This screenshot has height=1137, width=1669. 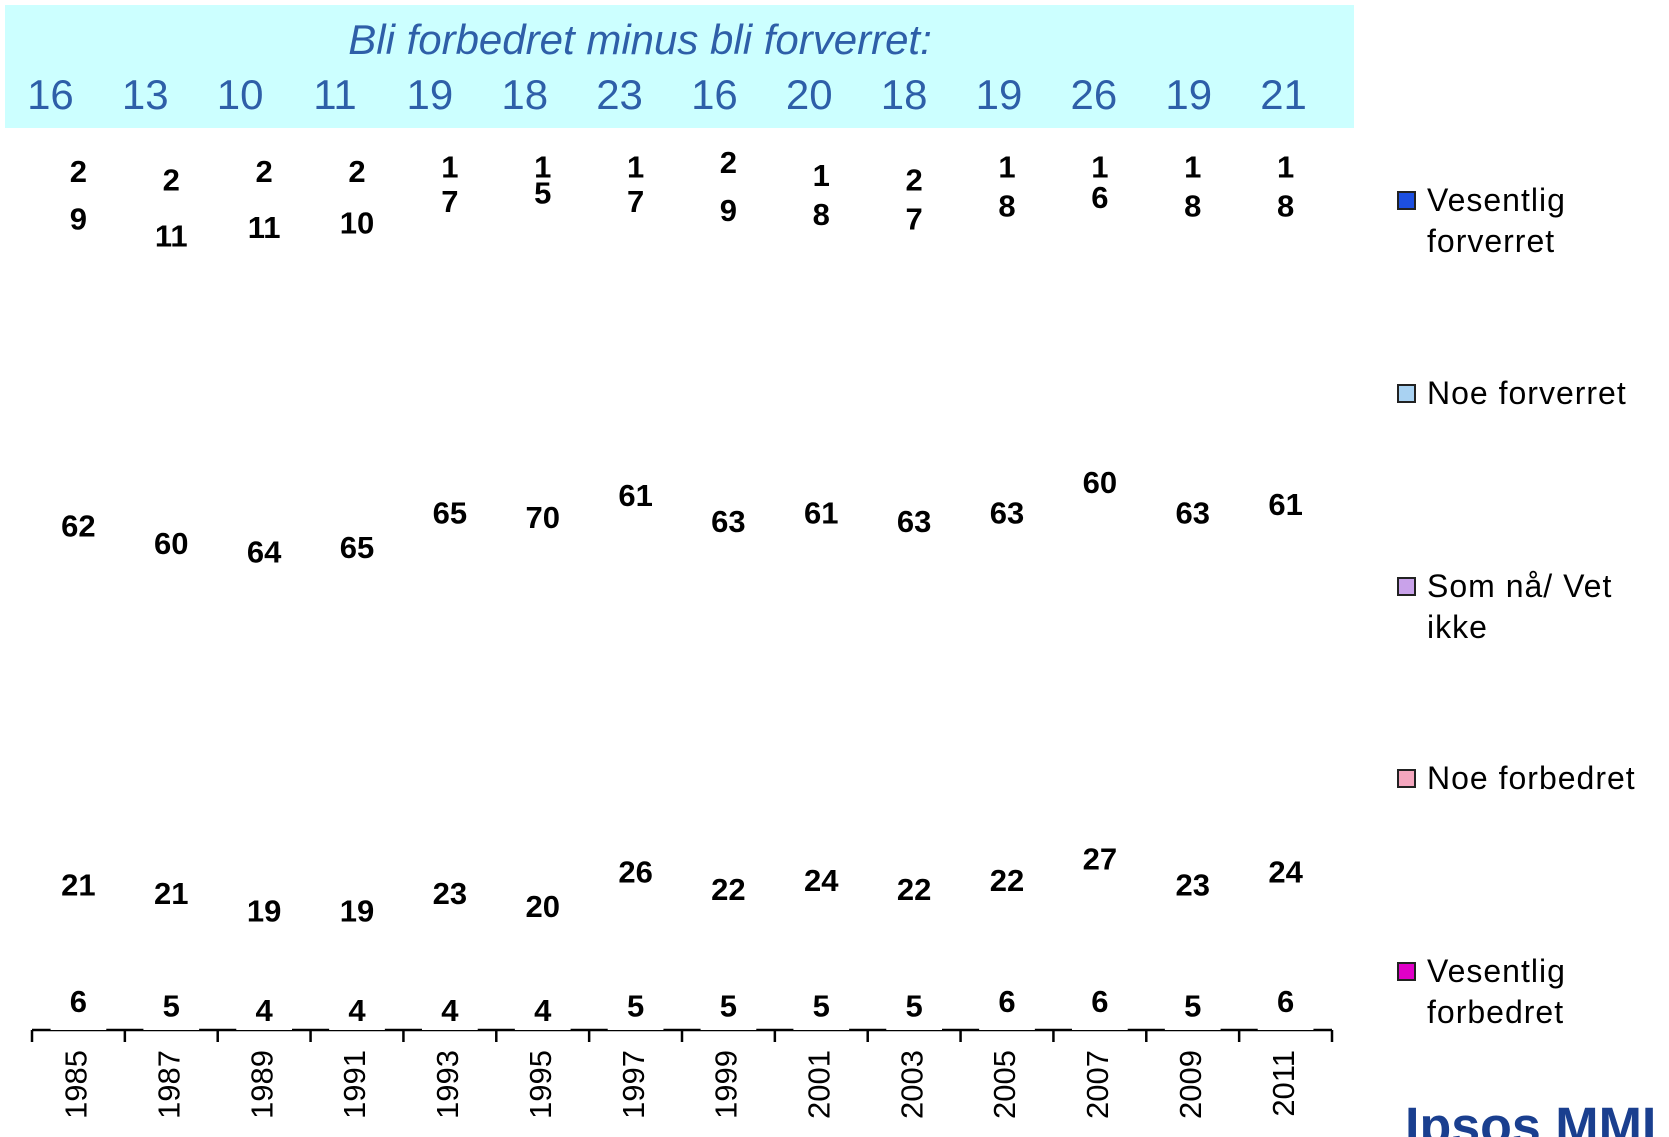 What do you see at coordinates (1530, 1117) in the screenshot?
I see `logo: Ipsos MMI` at bounding box center [1530, 1117].